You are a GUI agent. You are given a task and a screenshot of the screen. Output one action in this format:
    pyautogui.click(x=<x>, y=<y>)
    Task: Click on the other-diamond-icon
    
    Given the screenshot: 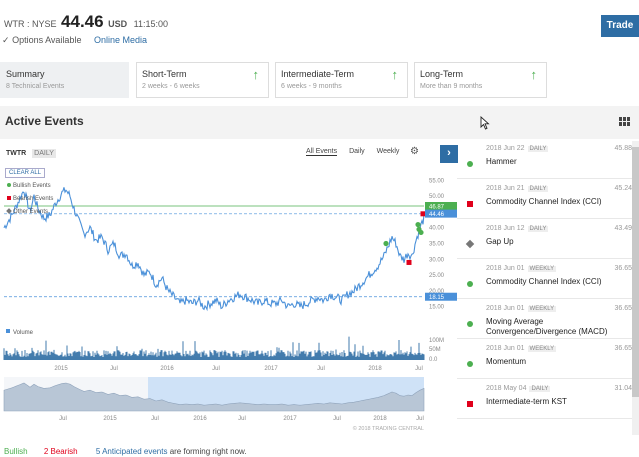 What is the action you would take?
    pyautogui.click(x=470, y=244)
    